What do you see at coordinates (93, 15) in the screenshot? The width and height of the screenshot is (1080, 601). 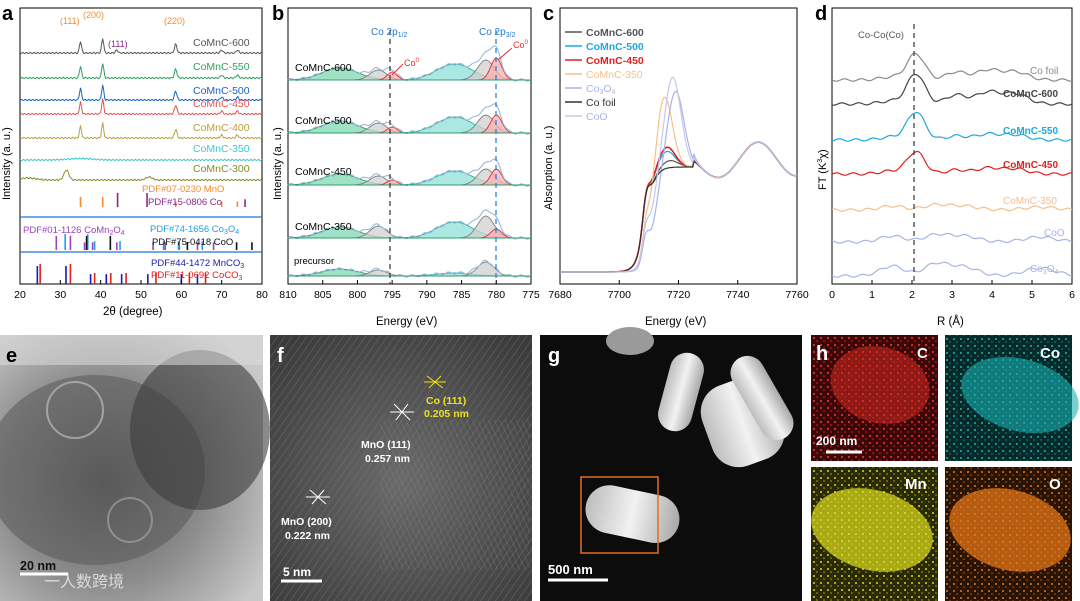 I see `peak-label-200: (200)` at bounding box center [93, 15].